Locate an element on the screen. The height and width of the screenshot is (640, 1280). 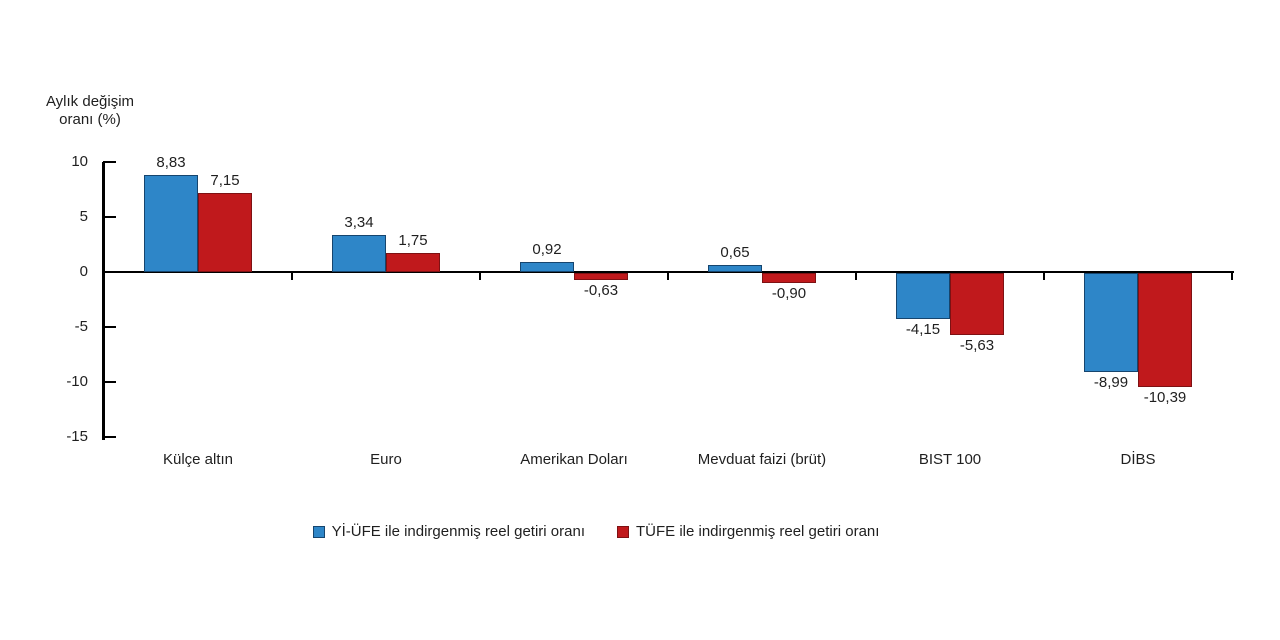
value-label: 3,34 is located at coordinates (359, 222).